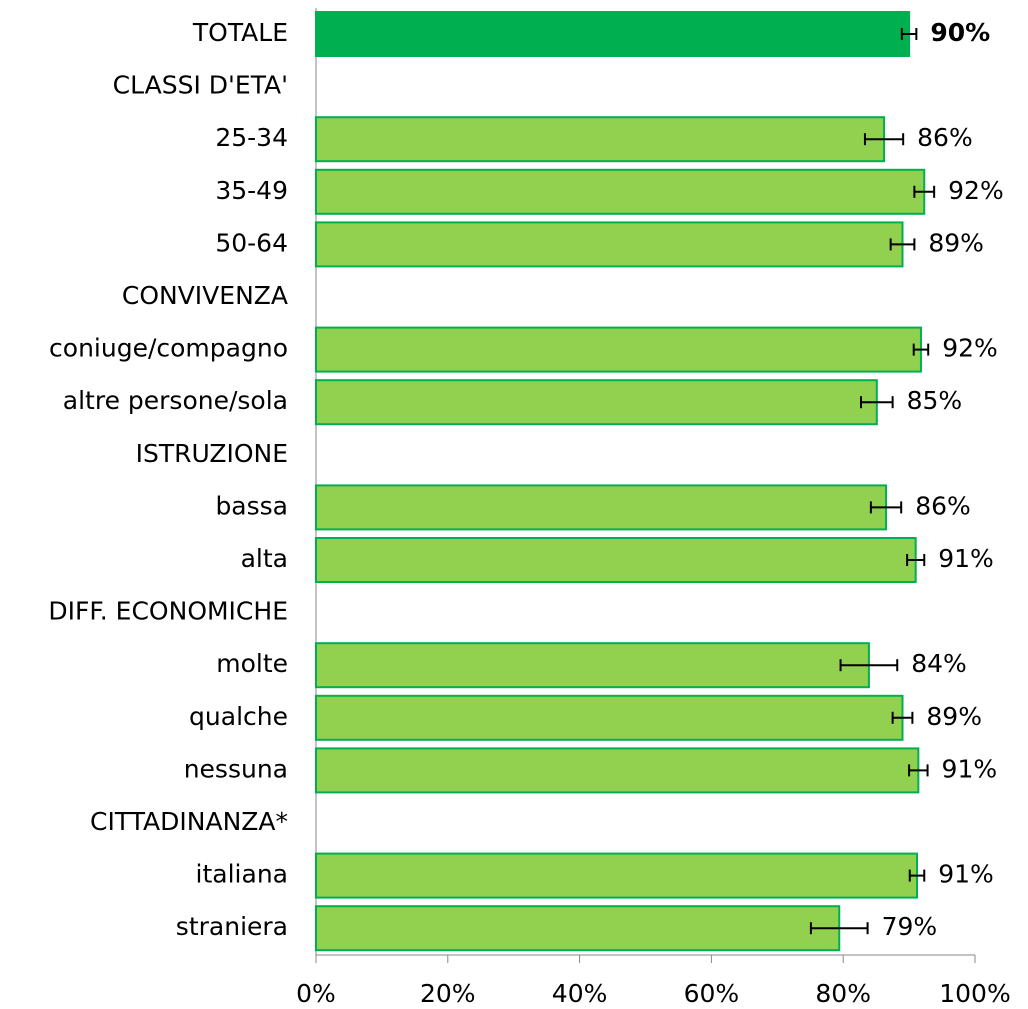 The image size is (1028, 1009). I want to click on category-label: ISTRUZIONE, so click(212, 453).